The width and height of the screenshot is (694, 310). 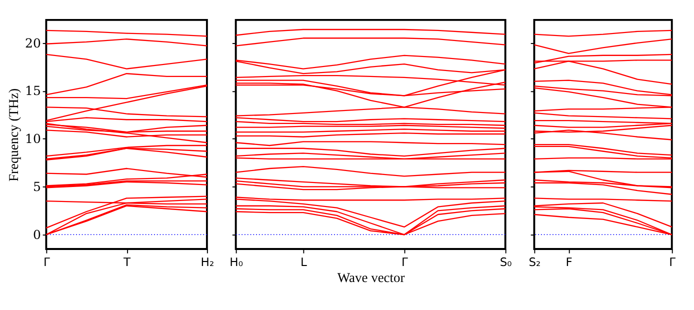 I want to click on x-tick-label: F, so click(x=569, y=261).